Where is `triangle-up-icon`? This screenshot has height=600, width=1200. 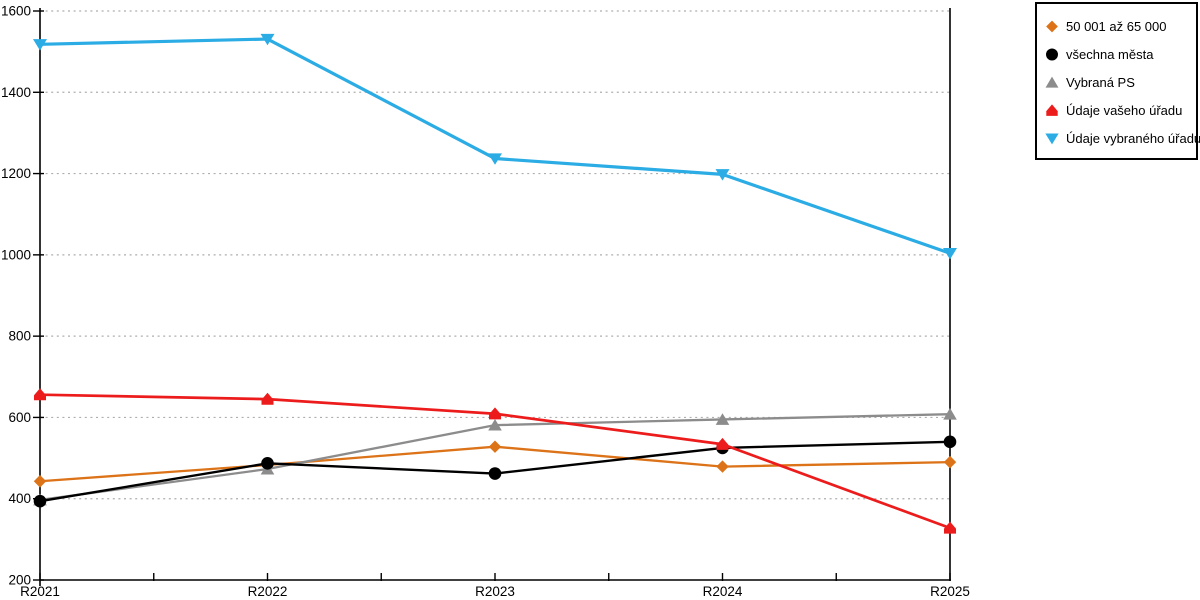
triangle-up-icon is located at coordinates (1052, 82).